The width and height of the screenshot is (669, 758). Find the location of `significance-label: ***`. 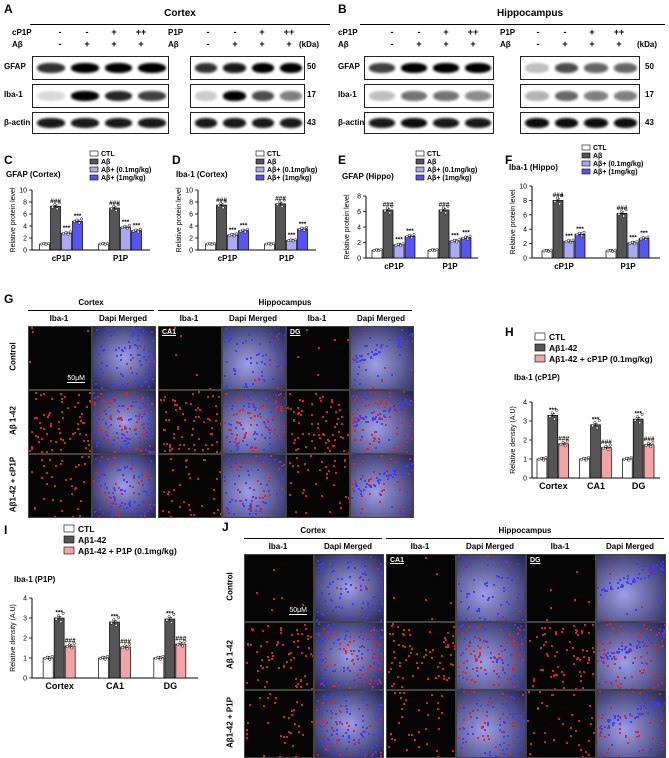

significance-label: *** is located at coordinates (78, 216).